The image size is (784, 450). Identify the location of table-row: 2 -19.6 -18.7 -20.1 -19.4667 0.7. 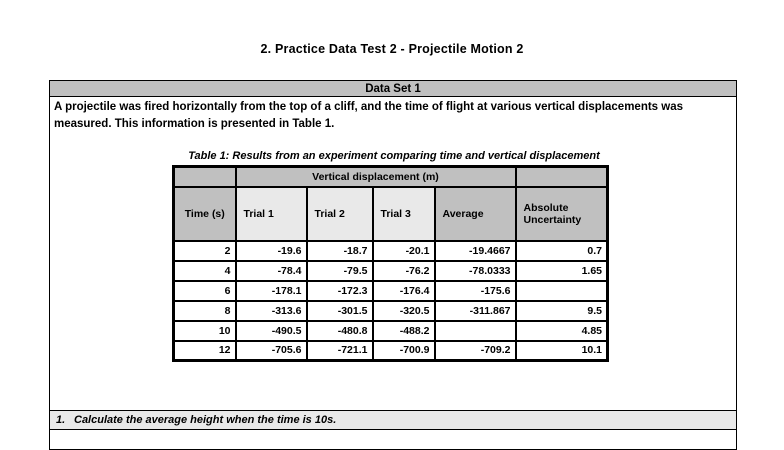
(390, 250).